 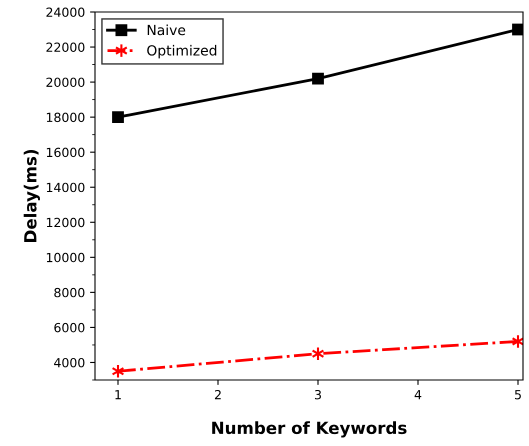 I want to click on y-tick-label: 4000, so click(x=69, y=363).